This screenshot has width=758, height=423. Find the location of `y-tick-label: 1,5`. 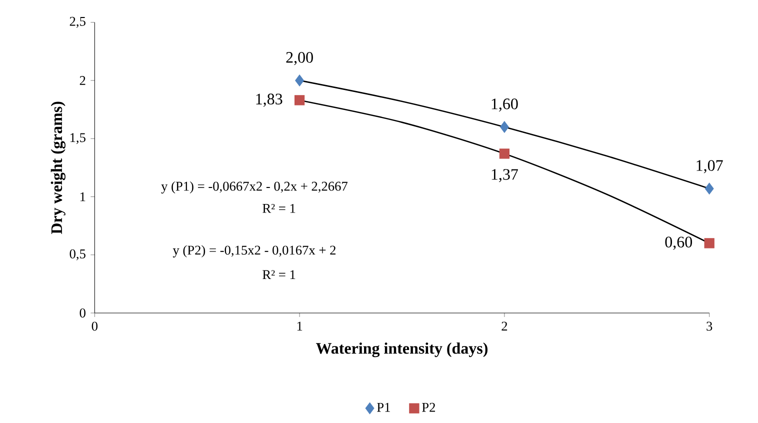

y-tick-label: 1,5 is located at coordinates (78, 138).